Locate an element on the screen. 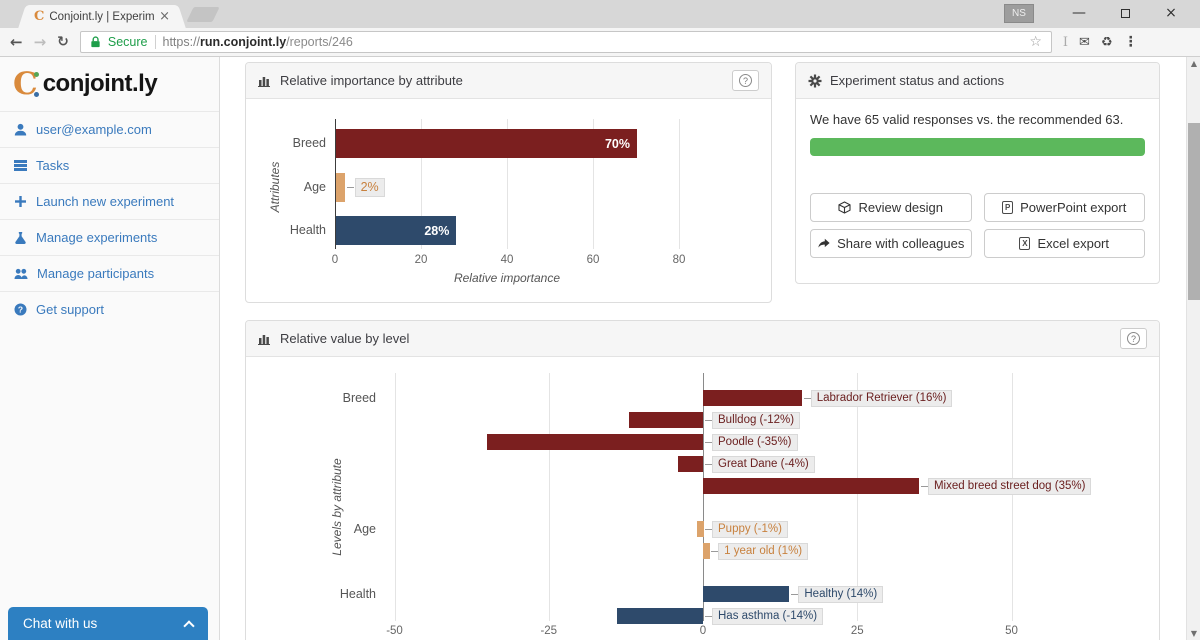 The height and width of the screenshot is (640, 1200). profile-badge: NS is located at coordinates (1019, 13).